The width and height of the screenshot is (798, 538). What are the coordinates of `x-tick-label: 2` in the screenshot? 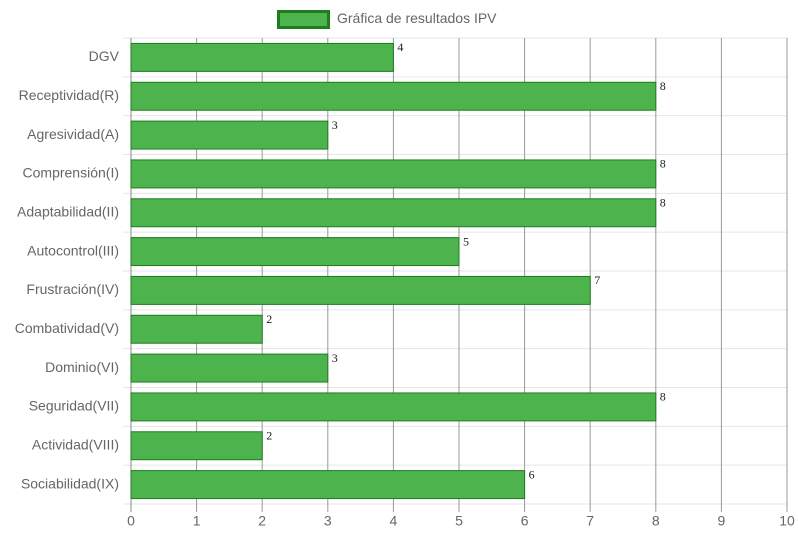 It's located at (262, 521).